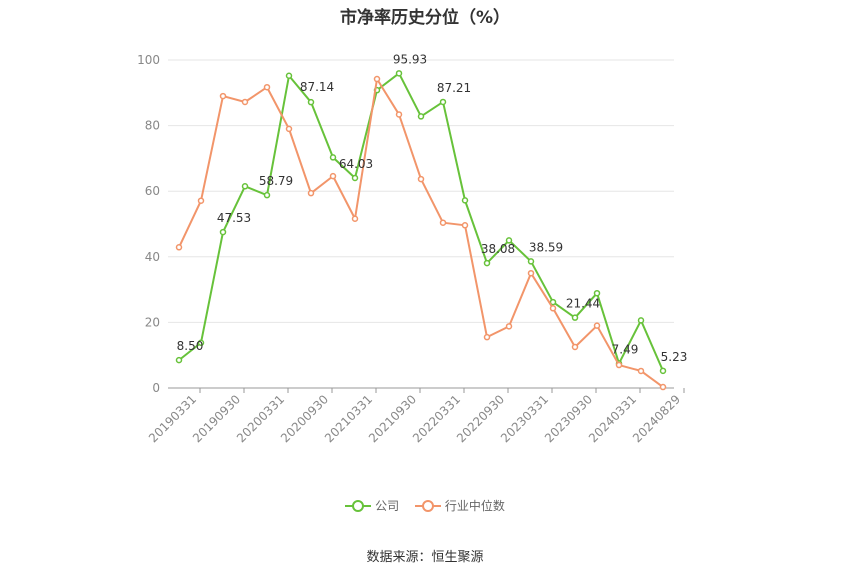  What do you see at coordinates (152, 126) in the screenshot?
I see `y-tick-label: 80` at bounding box center [152, 126].